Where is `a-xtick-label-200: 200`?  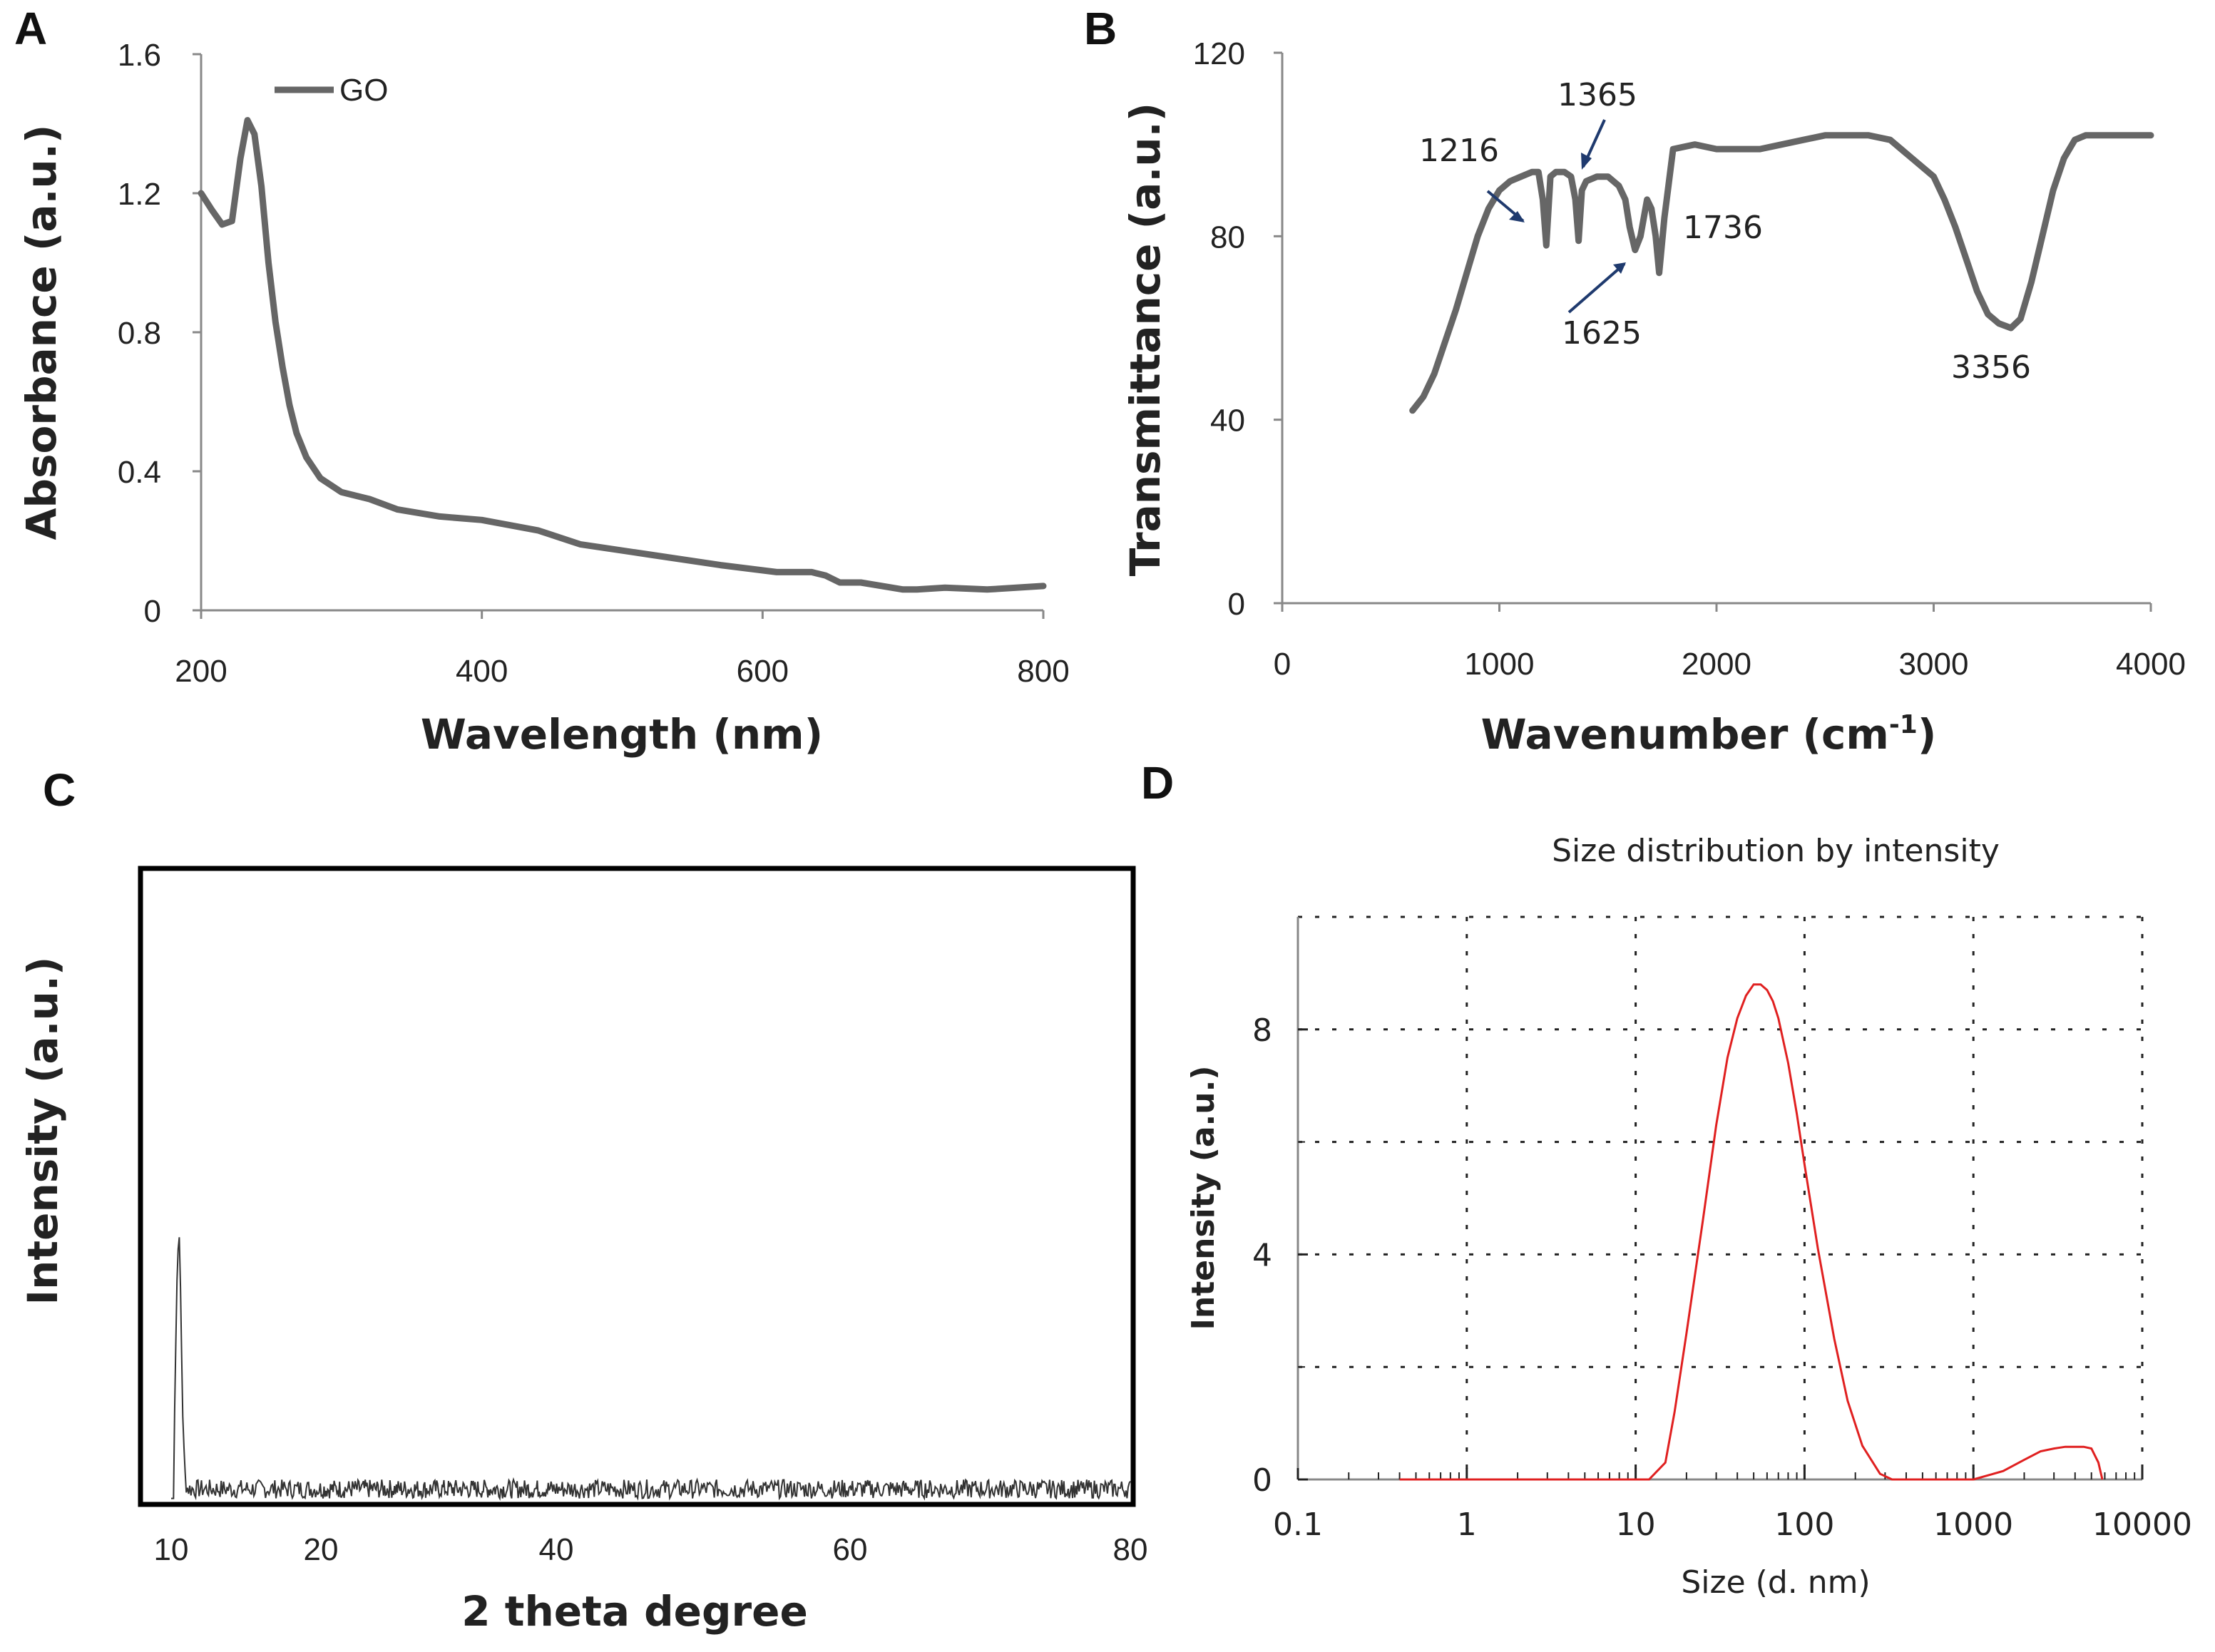 a-xtick-label-200: 200 is located at coordinates (201, 671).